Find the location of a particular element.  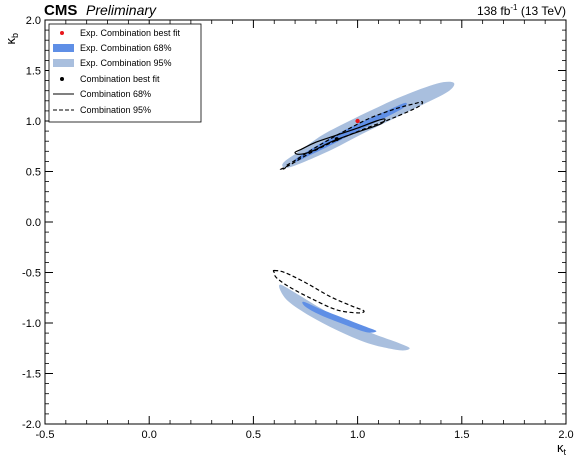

legend-entry-exp-95: Exp. Combination 95% is located at coordinates (126, 63).